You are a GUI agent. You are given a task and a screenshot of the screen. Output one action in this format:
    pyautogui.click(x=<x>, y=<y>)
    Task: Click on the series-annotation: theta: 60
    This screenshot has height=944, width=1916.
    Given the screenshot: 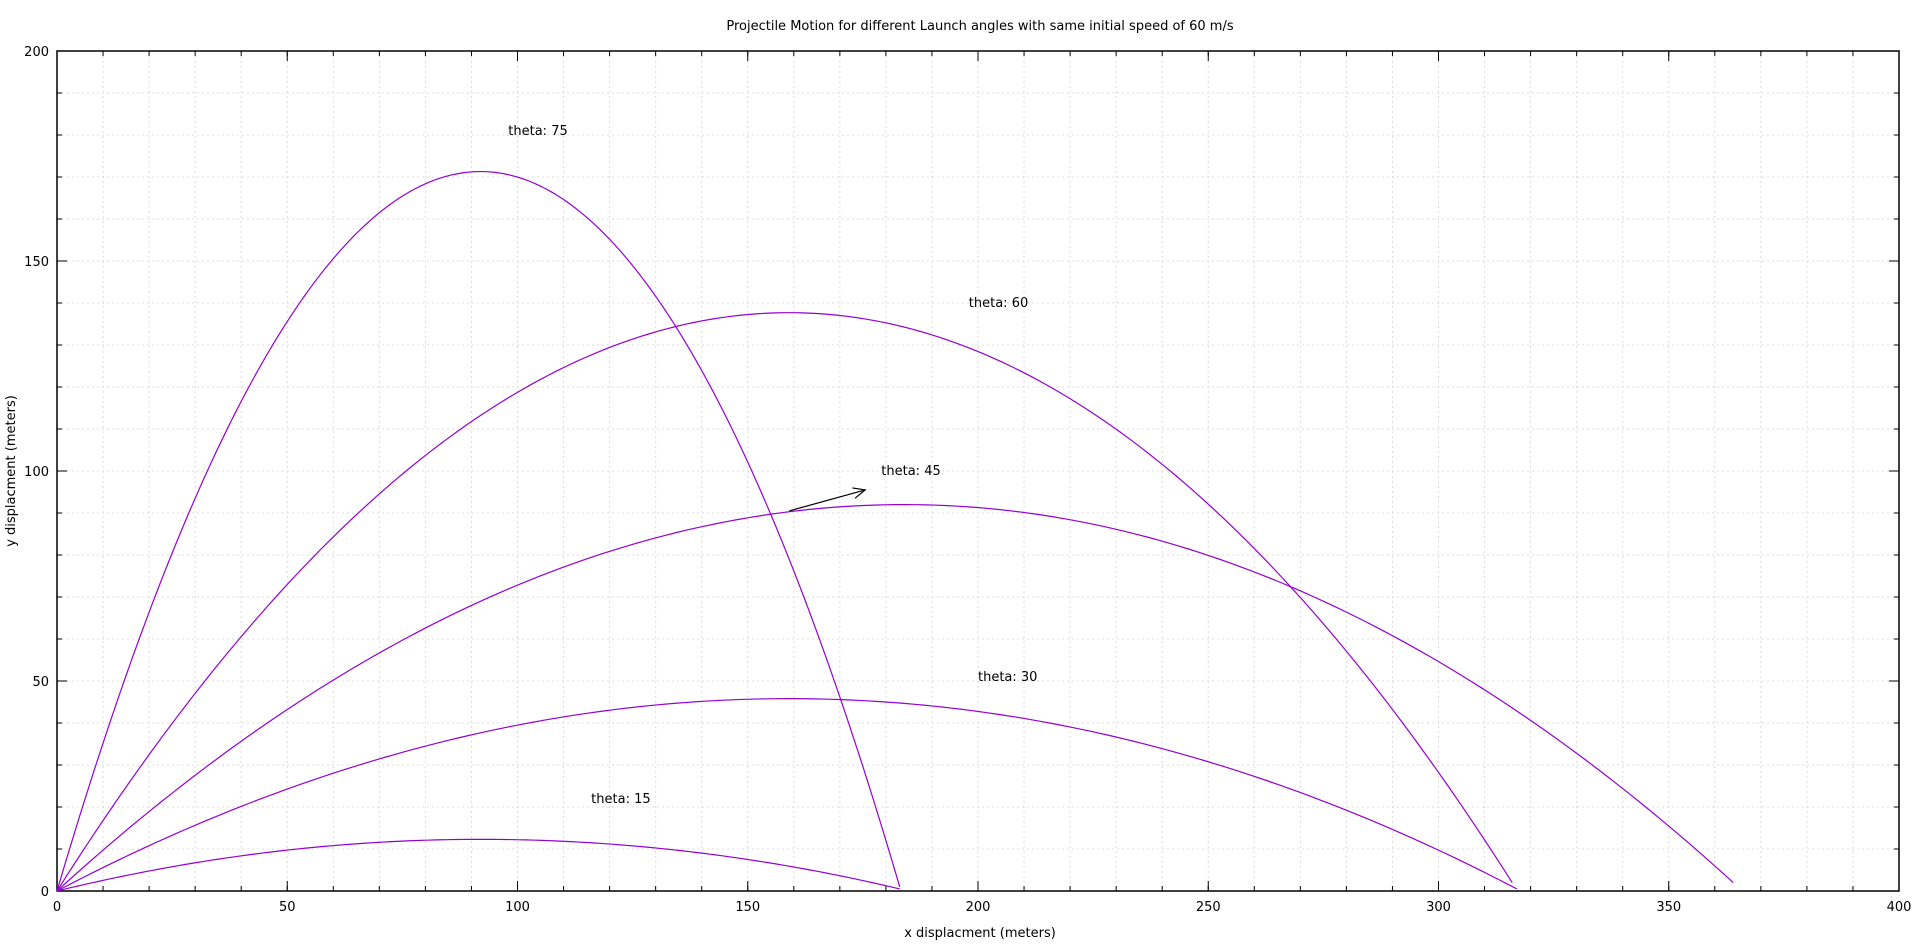 What is the action you would take?
    pyautogui.click(x=998, y=303)
    